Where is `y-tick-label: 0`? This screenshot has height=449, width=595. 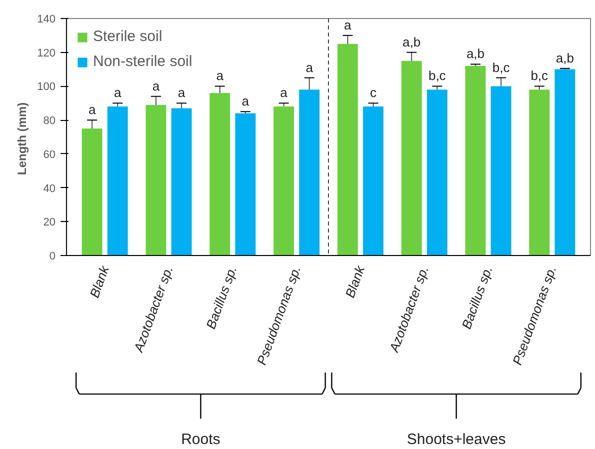 y-tick-label: 0 is located at coordinates (52, 256).